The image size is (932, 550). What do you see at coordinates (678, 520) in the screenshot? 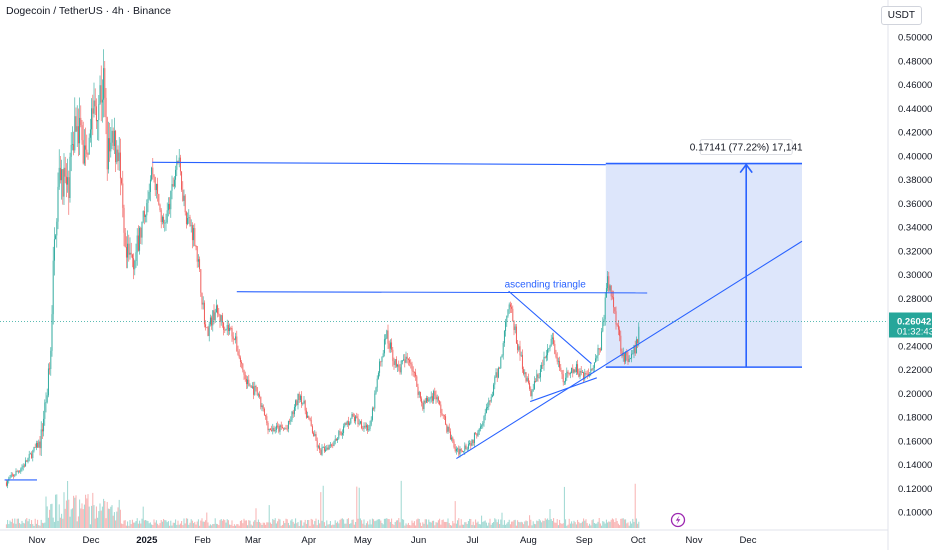
I see `lightning-icon` at bounding box center [678, 520].